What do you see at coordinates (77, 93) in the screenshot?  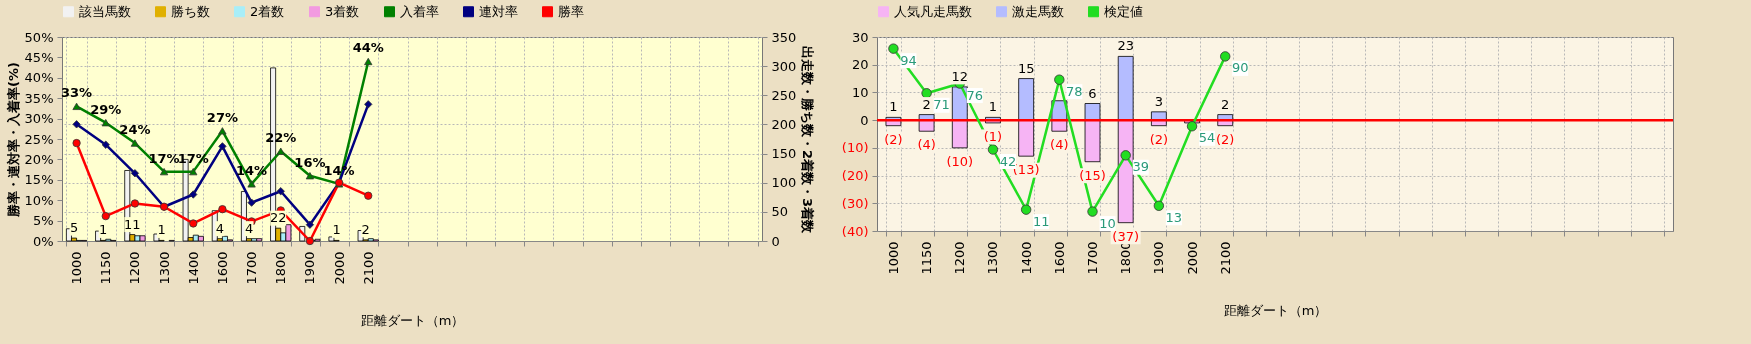 I see `data-label: 33%` at bounding box center [77, 93].